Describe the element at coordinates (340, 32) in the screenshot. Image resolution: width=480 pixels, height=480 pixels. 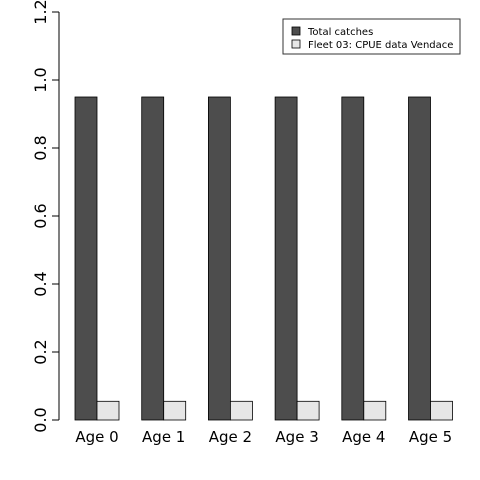
I see `legend-label-total-catches: Total catches` at that location.